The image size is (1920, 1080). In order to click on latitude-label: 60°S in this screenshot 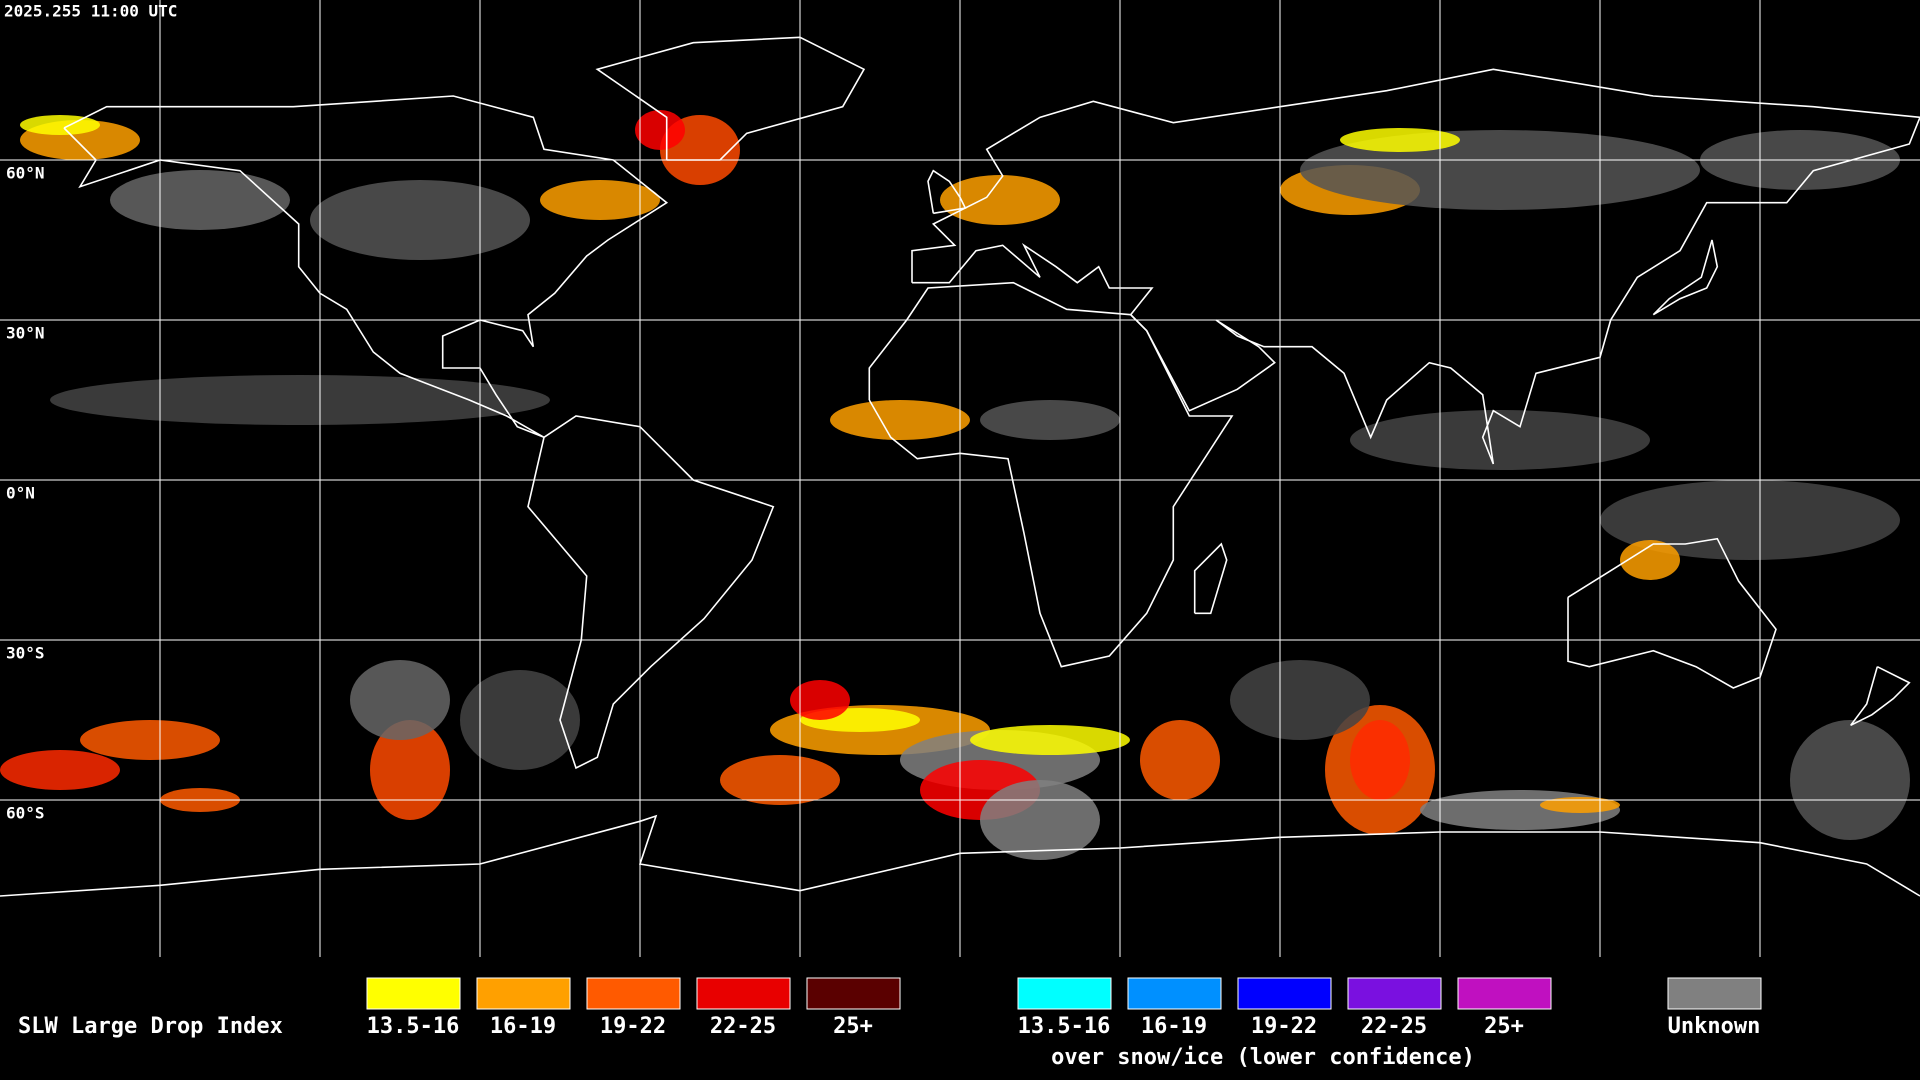, I will do `click(25, 813)`.